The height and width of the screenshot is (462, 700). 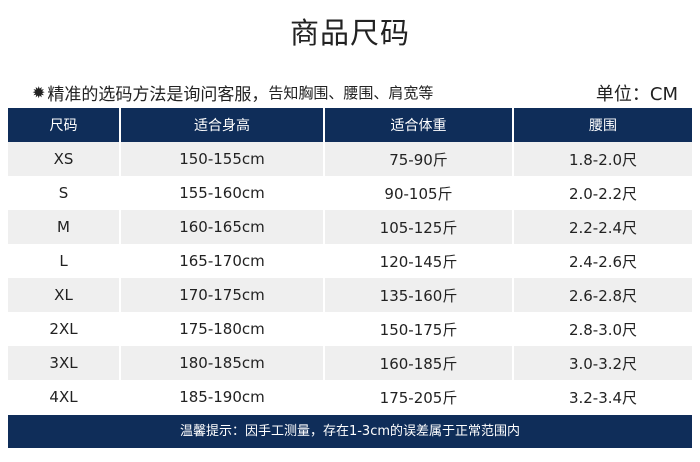 What do you see at coordinates (63, 261) in the screenshot?
I see `cell-size: L` at bounding box center [63, 261].